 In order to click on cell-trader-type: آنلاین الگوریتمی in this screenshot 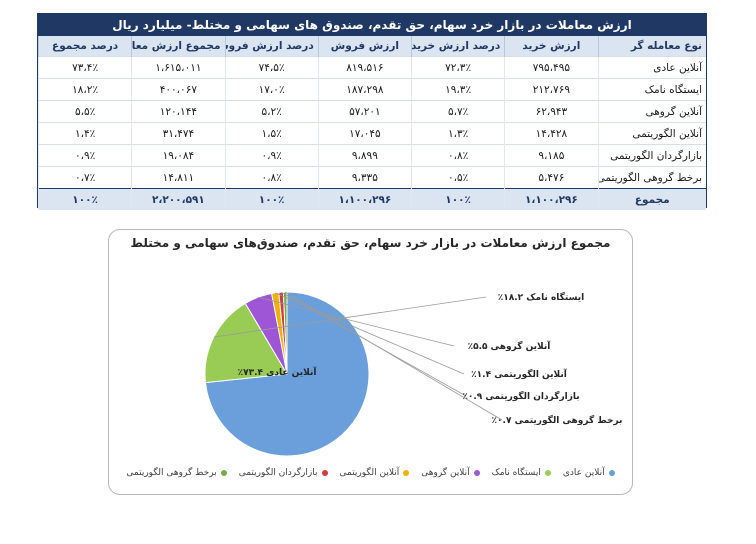, I will do `click(651, 133)`.